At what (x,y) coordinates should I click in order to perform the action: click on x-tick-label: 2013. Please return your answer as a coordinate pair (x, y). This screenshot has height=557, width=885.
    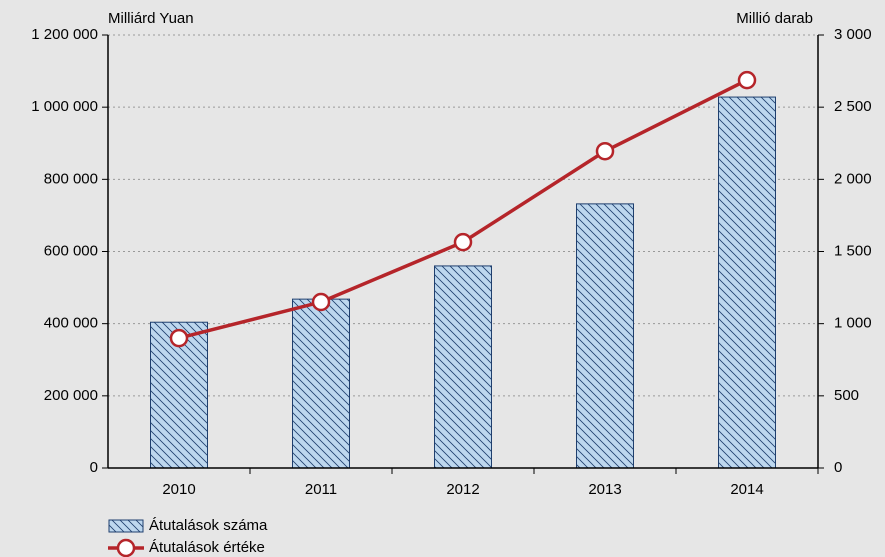
    Looking at the image, I should click on (604, 489).